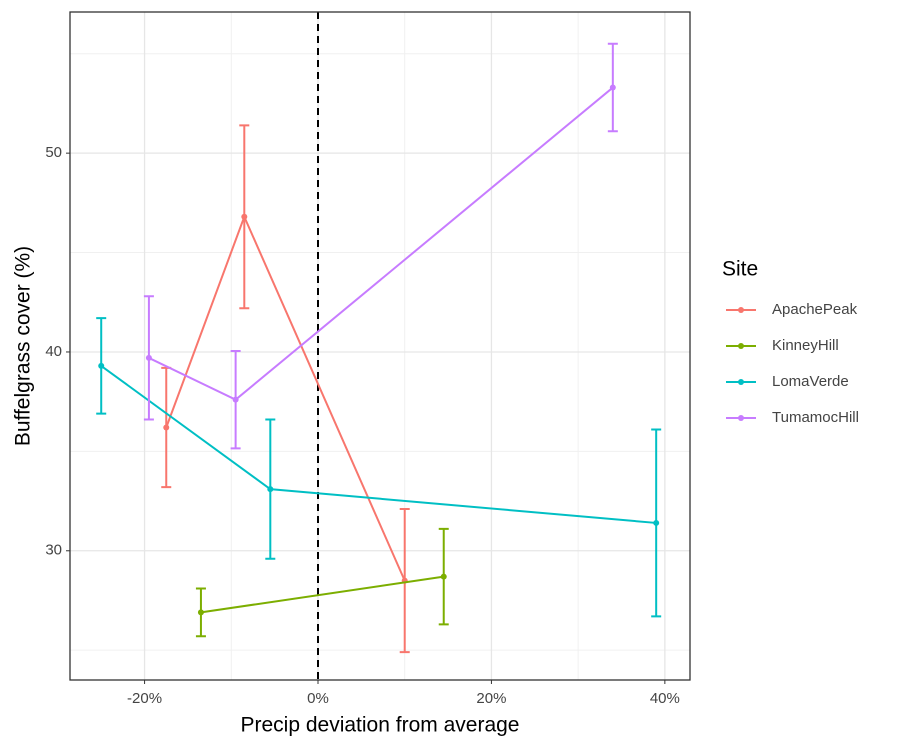 This screenshot has width=900, height=755. What do you see at coordinates (810, 381) in the screenshot?
I see `legend-label: LomaVerde` at bounding box center [810, 381].